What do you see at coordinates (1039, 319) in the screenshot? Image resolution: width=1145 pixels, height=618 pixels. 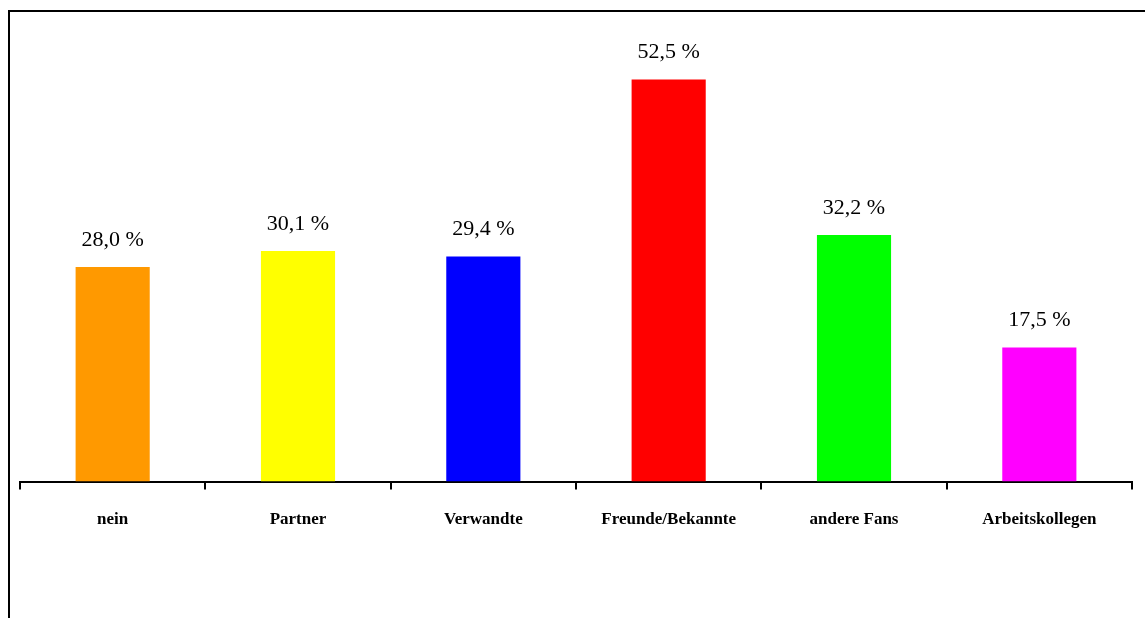 I see `data-label: 17,5 %` at bounding box center [1039, 319].